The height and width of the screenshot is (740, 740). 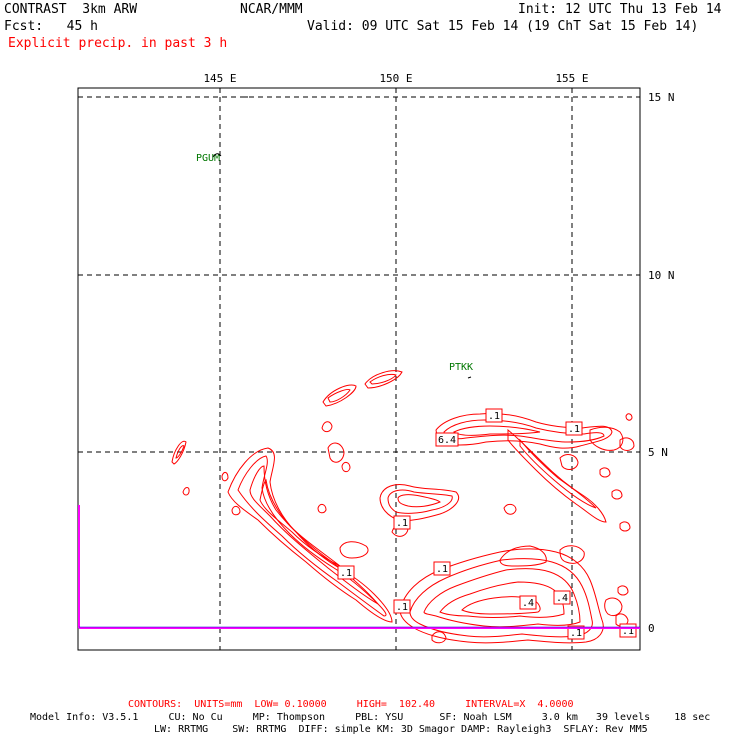 What do you see at coordinates (271, 9) in the screenshot?
I see `center-label: NCAR/MMM` at bounding box center [271, 9].